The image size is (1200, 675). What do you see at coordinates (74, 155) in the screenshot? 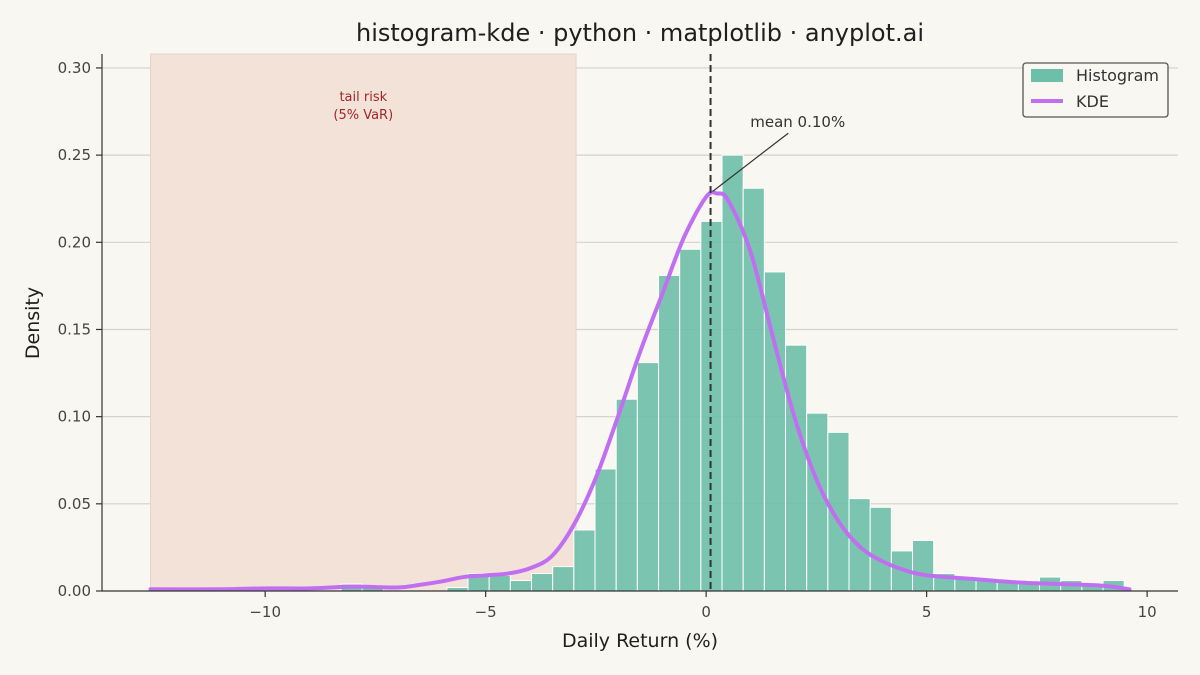
I see `y-tick-label: 0.25` at bounding box center [74, 155].